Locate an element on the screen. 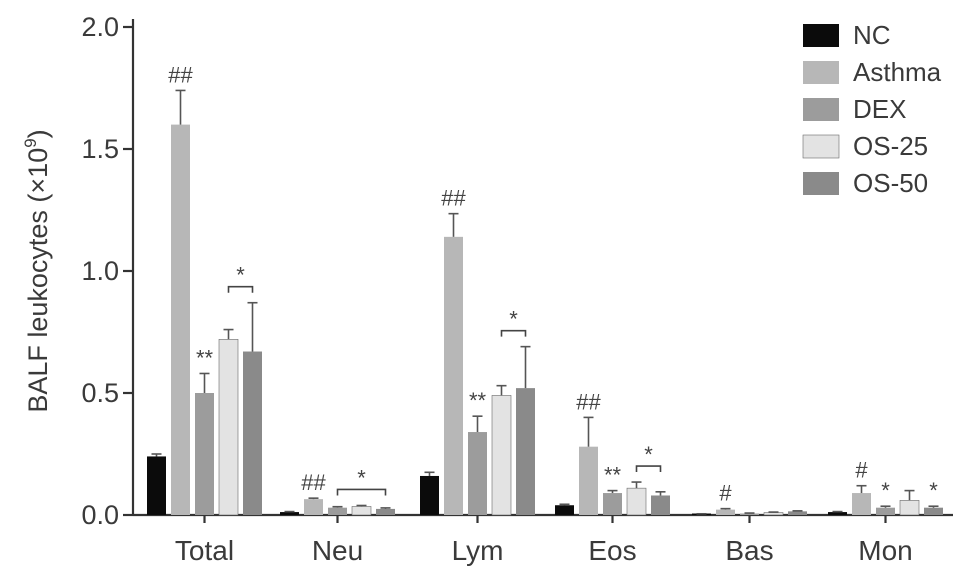 Image resolution: width=969 pixels, height=579 pixels. y-axis-title-close: ) is located at coordinates (38, 133).